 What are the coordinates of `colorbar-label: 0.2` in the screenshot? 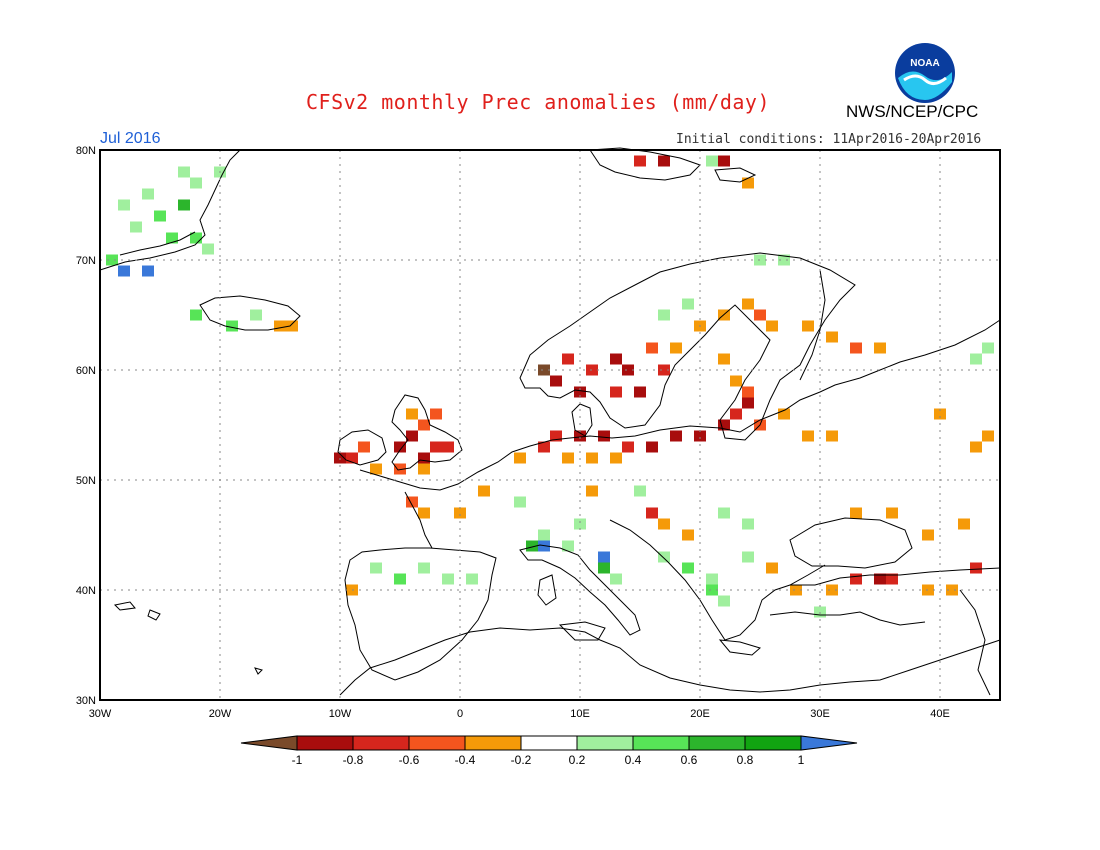 It's located at (577, 760).